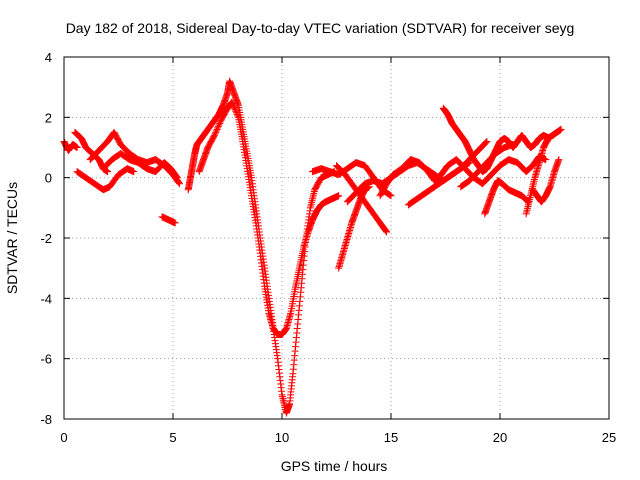 This screenshot has height=480, width=640. I want to click on series-arc-a, so click(70, 146).